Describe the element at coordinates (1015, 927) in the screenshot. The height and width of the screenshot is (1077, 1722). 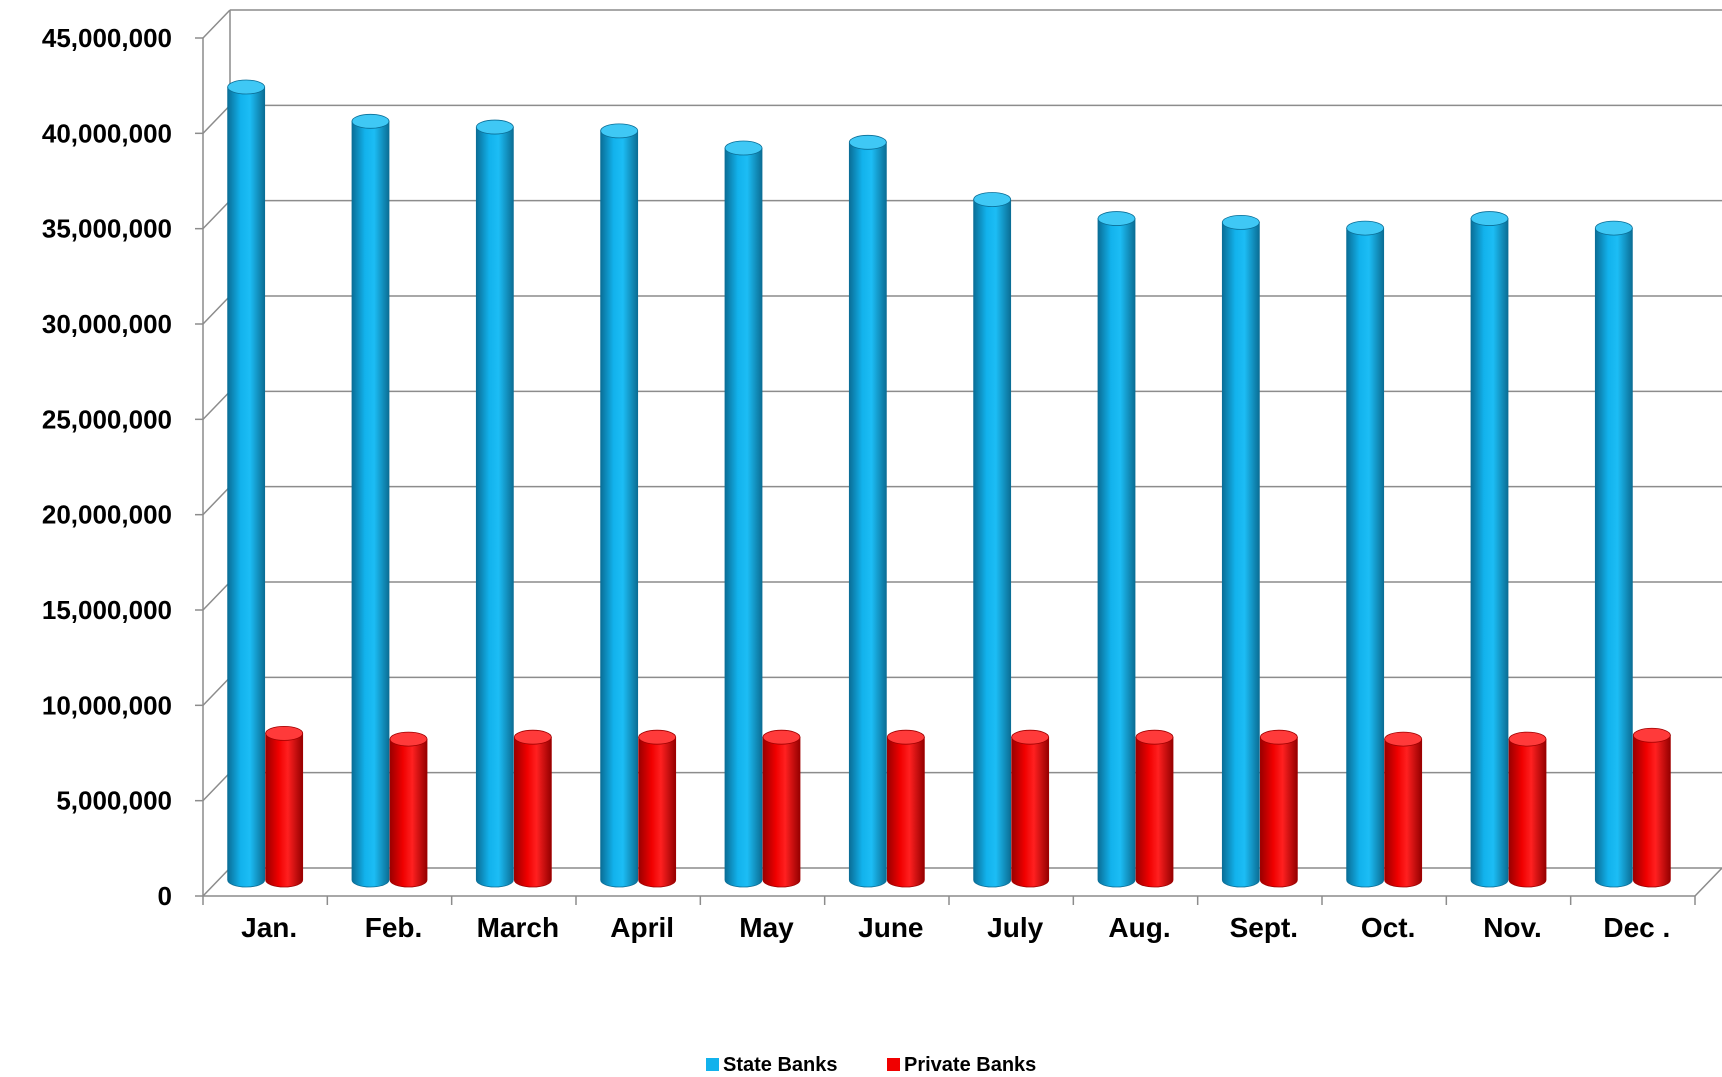
I see `x-category-label: July` at that location.